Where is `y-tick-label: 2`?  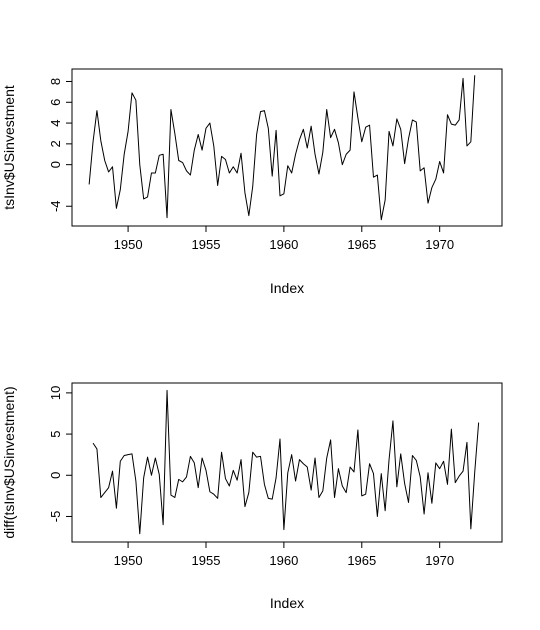
y-tick-label: 2 is located at coordinates (55, 143).